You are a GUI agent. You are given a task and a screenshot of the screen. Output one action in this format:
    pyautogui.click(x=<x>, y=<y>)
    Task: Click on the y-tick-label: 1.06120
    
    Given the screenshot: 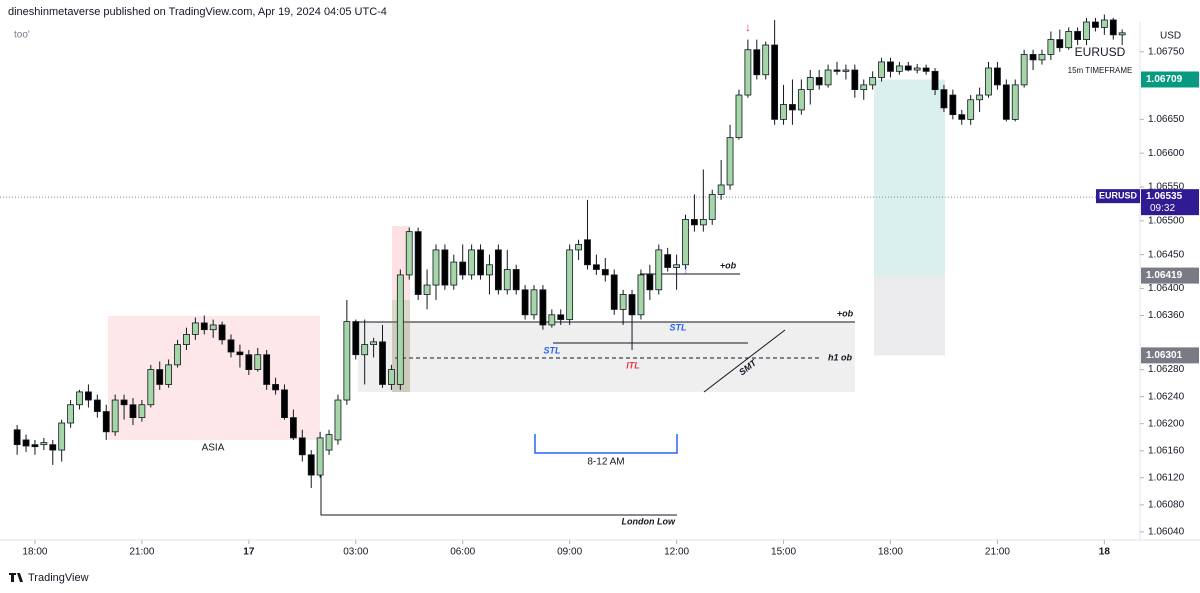 What is the action you would take?
    pyautogui.click(x=1166, y=477)
    